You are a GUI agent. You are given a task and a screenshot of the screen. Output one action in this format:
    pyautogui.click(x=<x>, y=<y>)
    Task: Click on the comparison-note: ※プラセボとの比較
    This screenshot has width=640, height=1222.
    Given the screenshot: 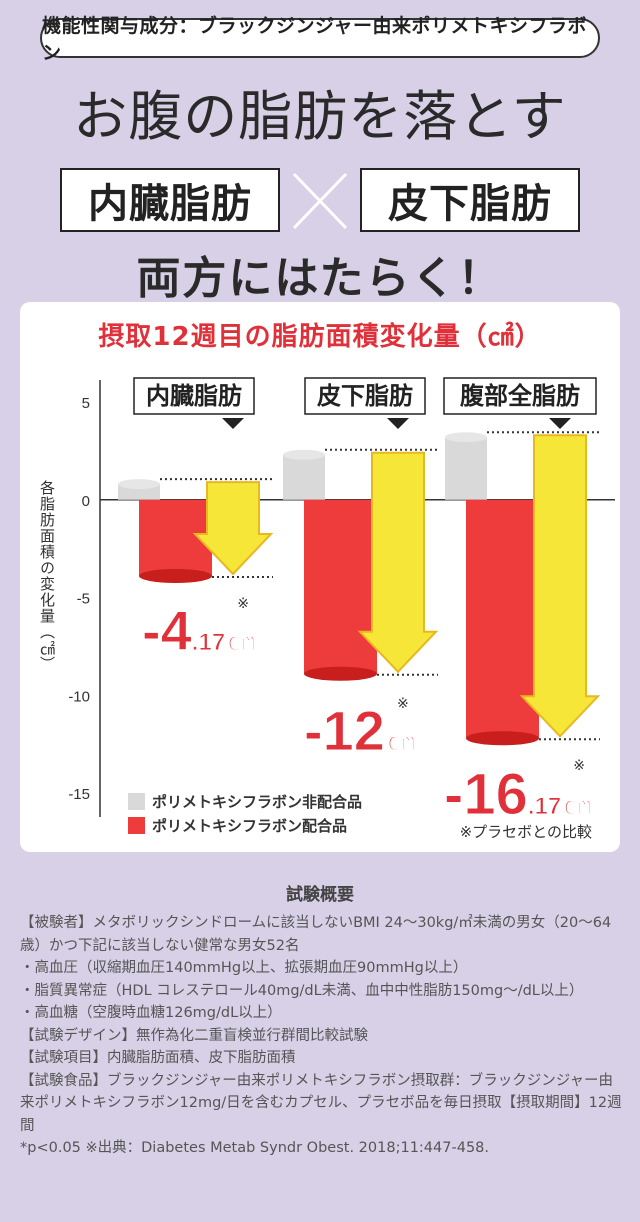 What is the action you would take?
    pyautogui.click(x=526, y=832)
    